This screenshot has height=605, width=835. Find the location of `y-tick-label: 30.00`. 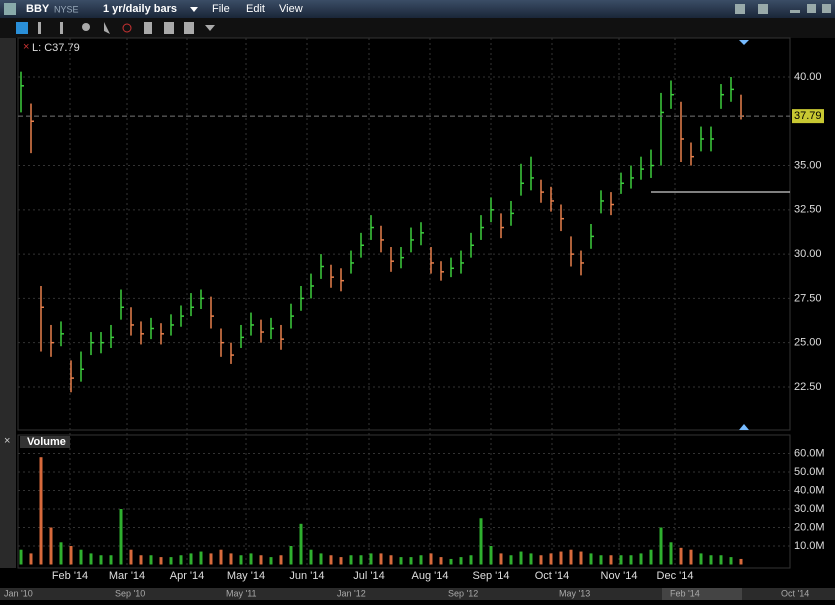

y-tick-label: 30.00 is located at coordinates (808, 254).